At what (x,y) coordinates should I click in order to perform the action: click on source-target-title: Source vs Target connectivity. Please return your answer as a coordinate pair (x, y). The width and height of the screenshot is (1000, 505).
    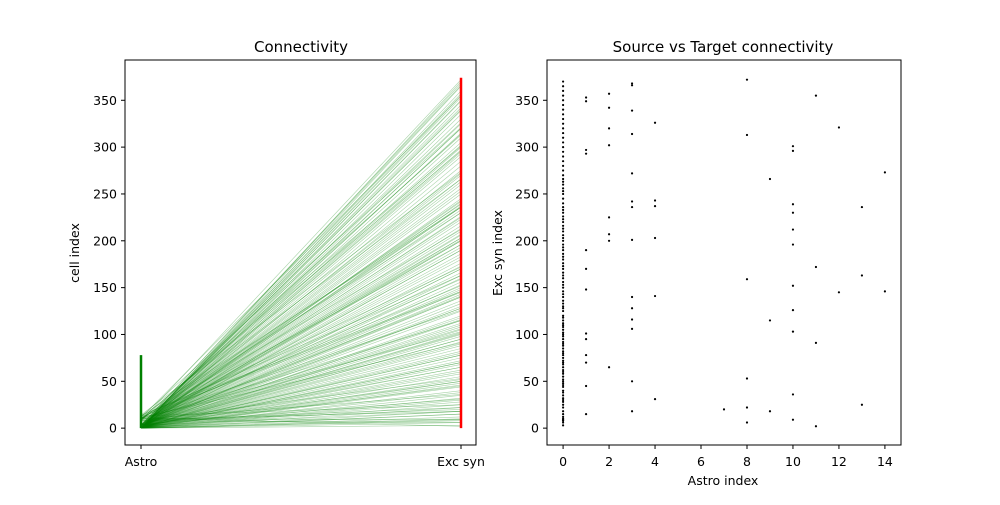
    Looking at the image, I should click on (723, 47).